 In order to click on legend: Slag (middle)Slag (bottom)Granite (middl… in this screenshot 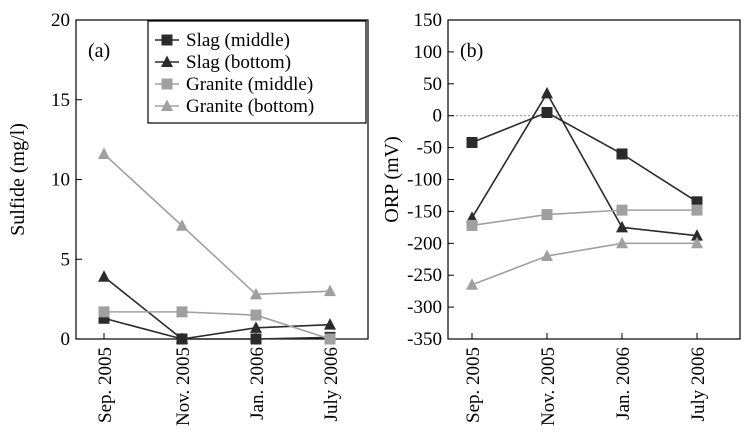, I will do `click(257, 72)`.